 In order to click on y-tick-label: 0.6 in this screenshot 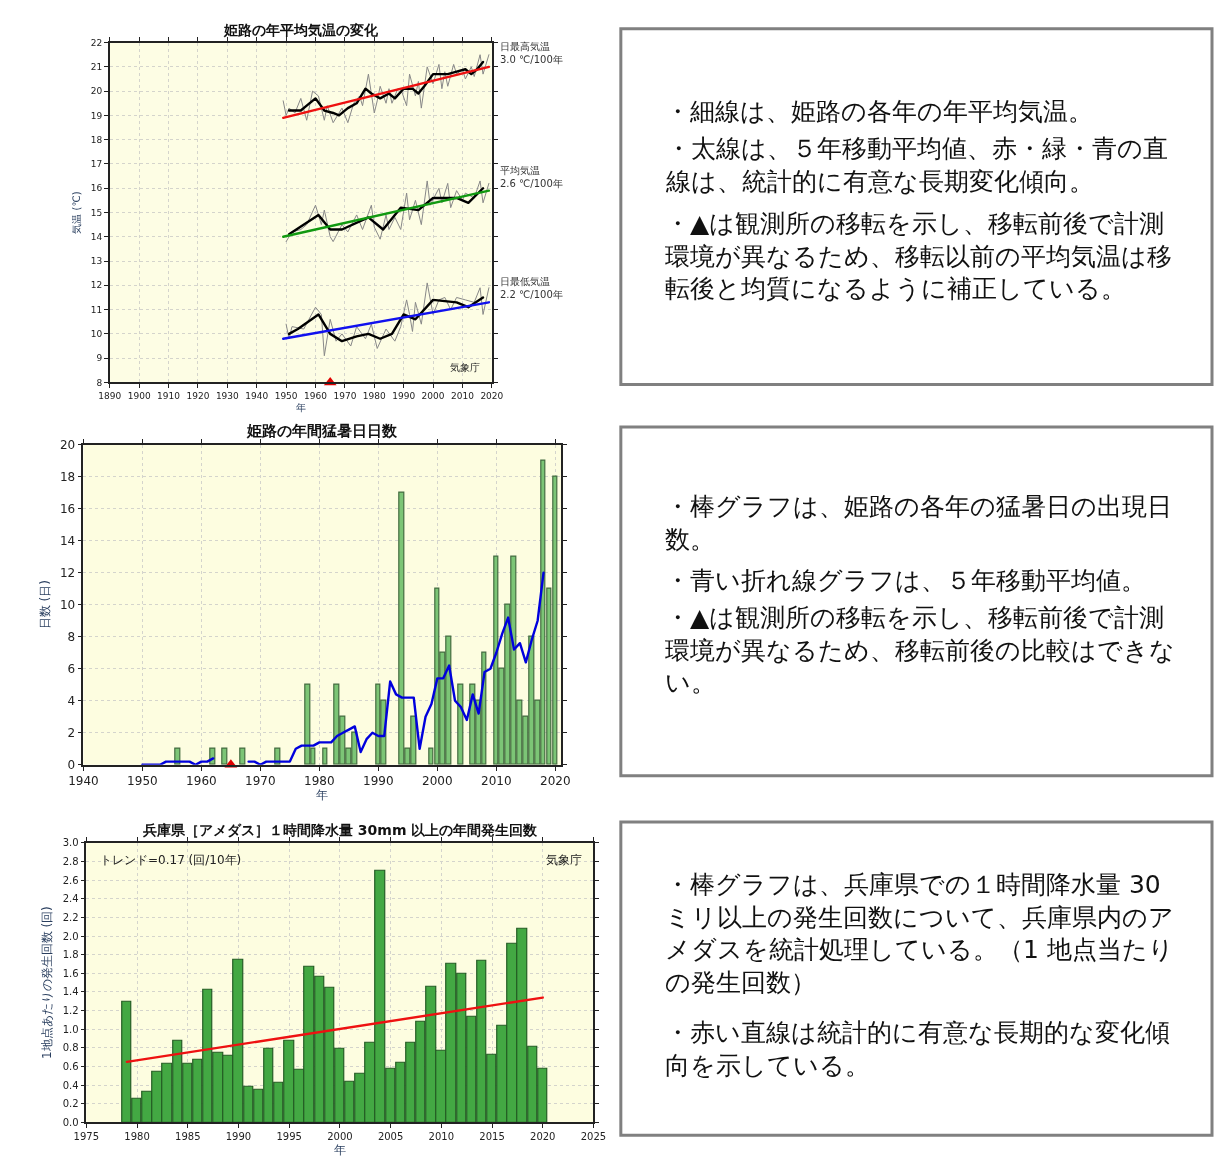, I will do `click(70, 1067)`.